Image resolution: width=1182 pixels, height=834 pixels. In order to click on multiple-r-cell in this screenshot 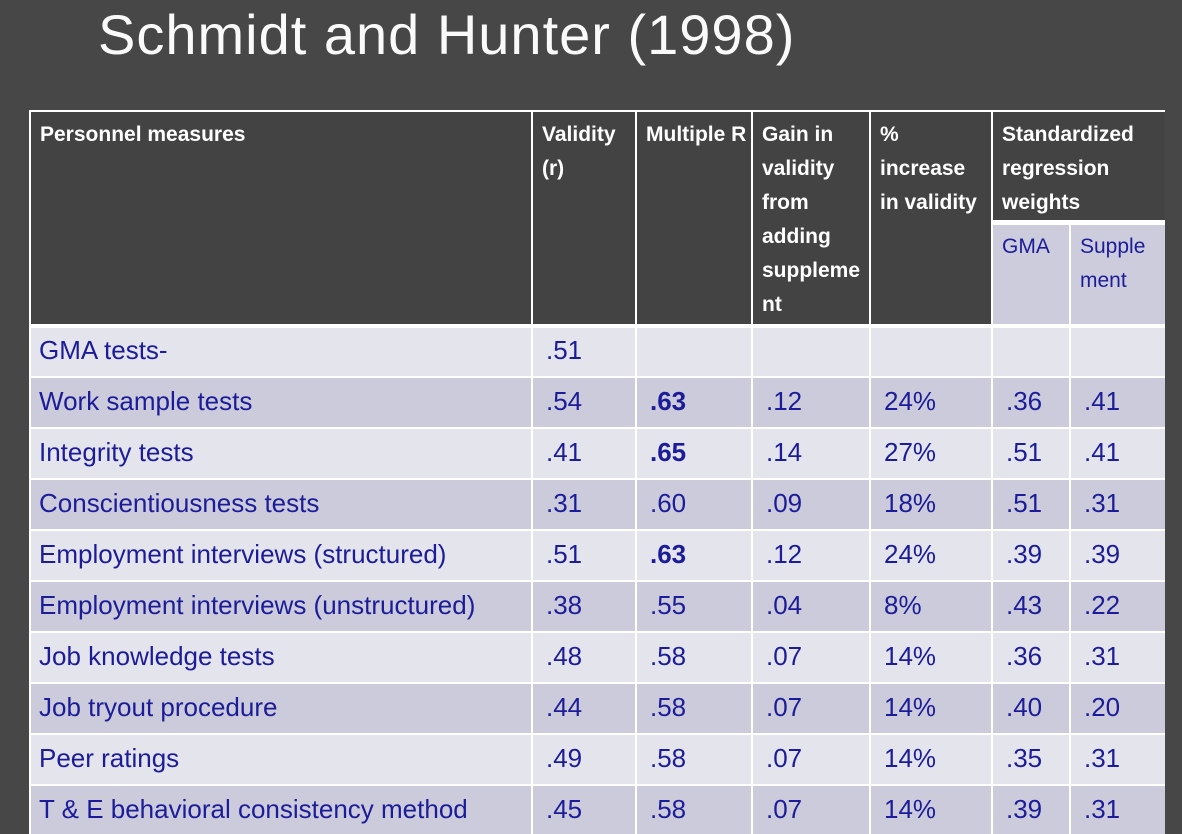, I will do `click(694, 350)`.